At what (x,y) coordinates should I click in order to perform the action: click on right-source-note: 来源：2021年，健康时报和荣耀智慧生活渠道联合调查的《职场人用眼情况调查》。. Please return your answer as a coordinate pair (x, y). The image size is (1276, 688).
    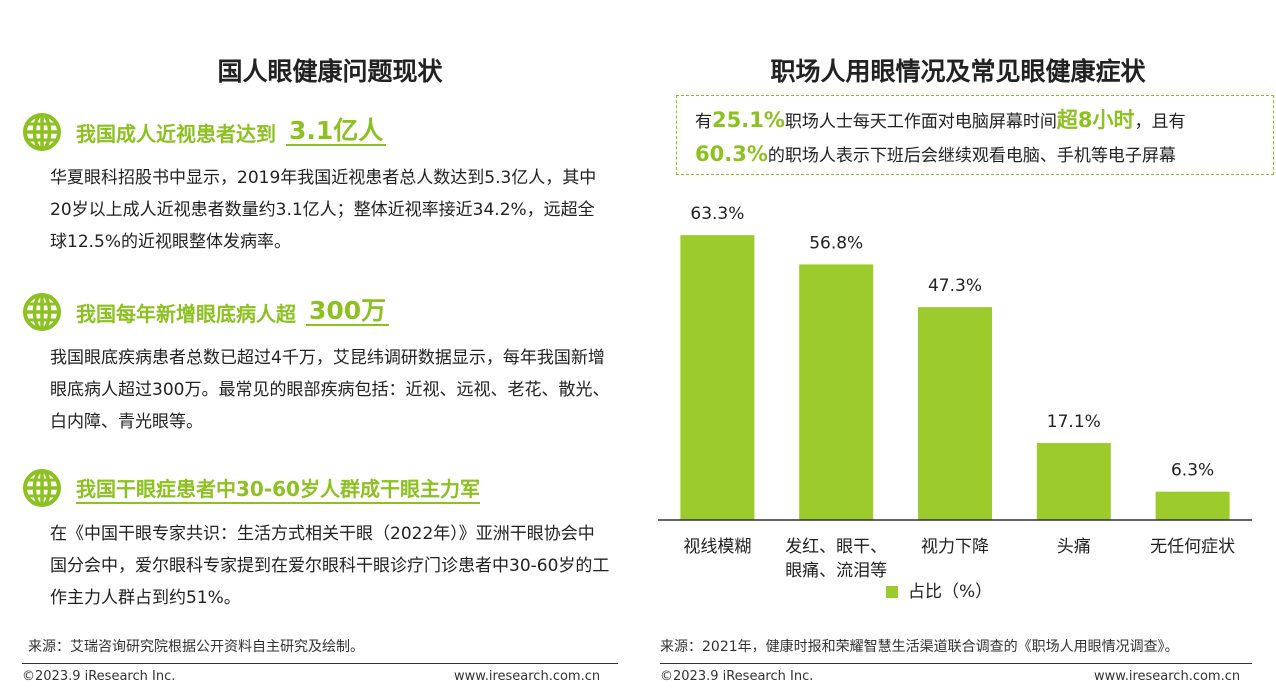
    Looking at the image, I should click on (919, 647).